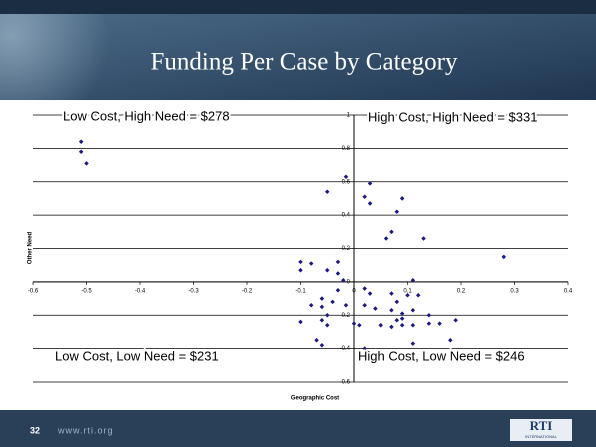 This screenshot has height=447, width=596. Describe the element at coordinates (346, 249) in the screenshot. I see `y-tick-label: 0.2` at that location.